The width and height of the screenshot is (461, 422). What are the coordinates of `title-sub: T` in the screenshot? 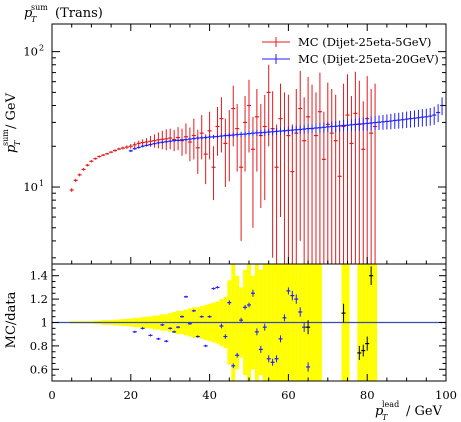 It's located at (34, 19).